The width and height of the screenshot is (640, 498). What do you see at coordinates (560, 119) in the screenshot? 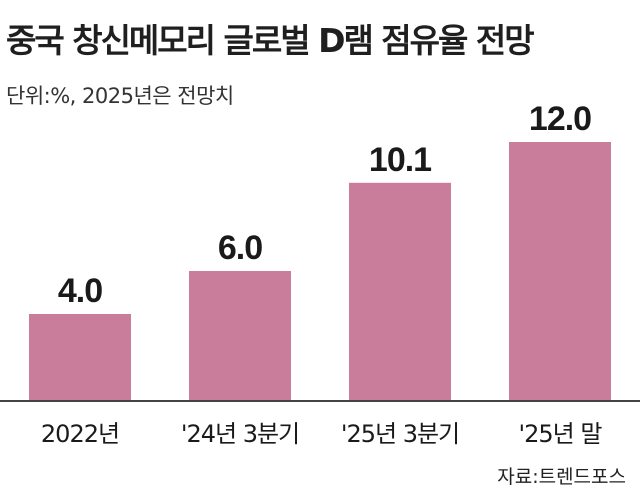
I see `value-label-4: 12.0` at bounding box center [560, 119].